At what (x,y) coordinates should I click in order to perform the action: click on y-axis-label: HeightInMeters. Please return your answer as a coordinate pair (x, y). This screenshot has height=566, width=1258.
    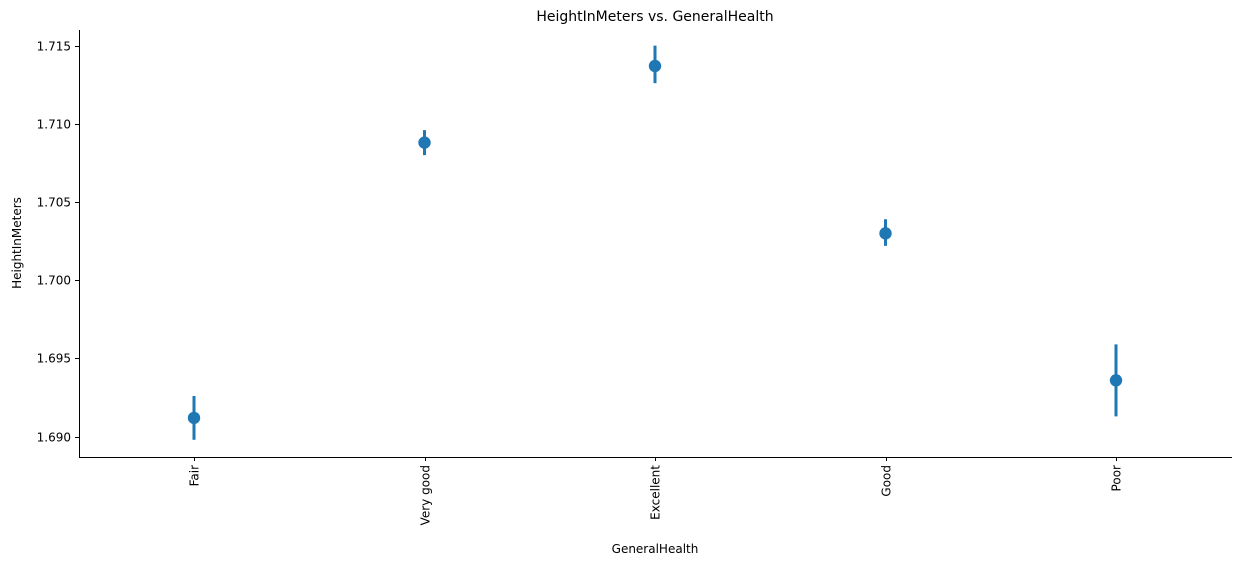
    Looking at the image, I should click on (17, 243).